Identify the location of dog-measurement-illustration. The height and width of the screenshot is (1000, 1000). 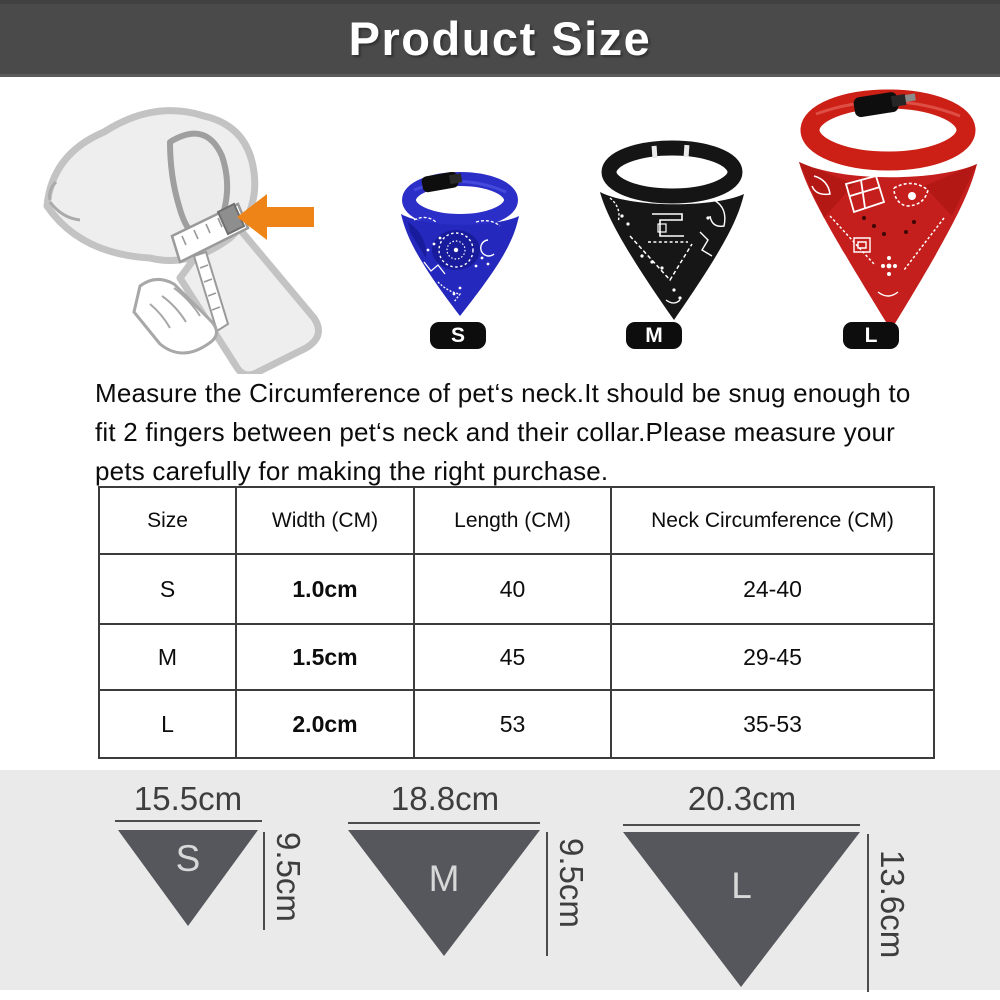
(182, 240).